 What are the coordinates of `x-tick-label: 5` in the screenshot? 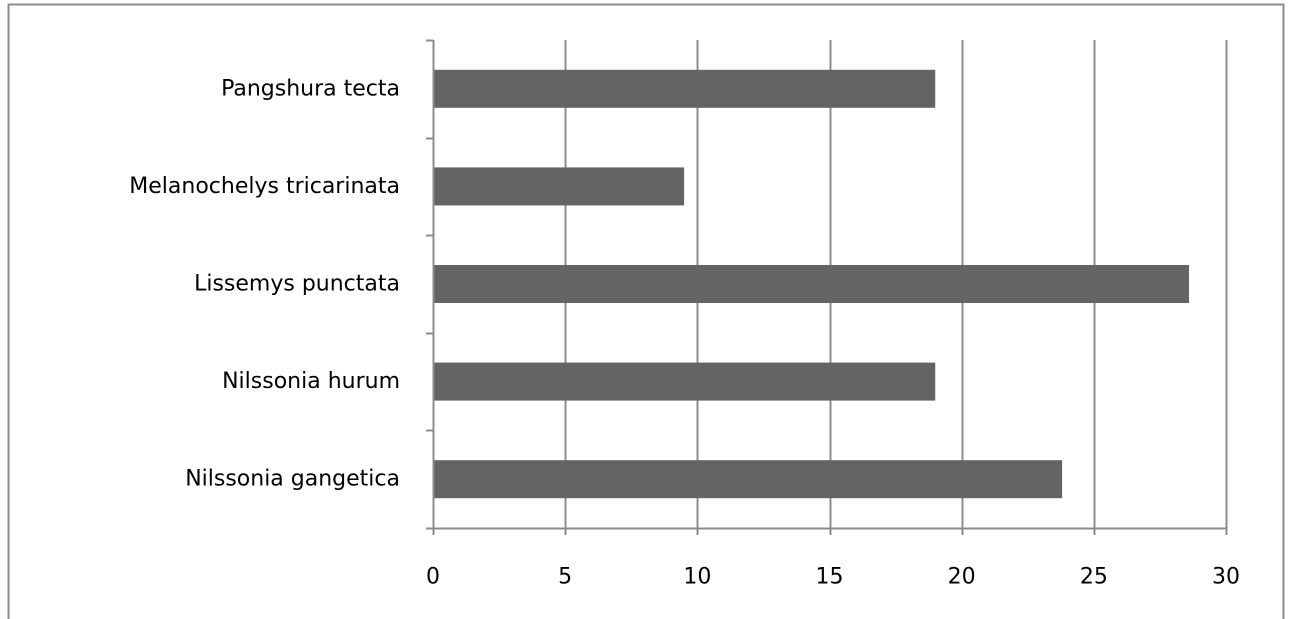 It's located at (565, 577).